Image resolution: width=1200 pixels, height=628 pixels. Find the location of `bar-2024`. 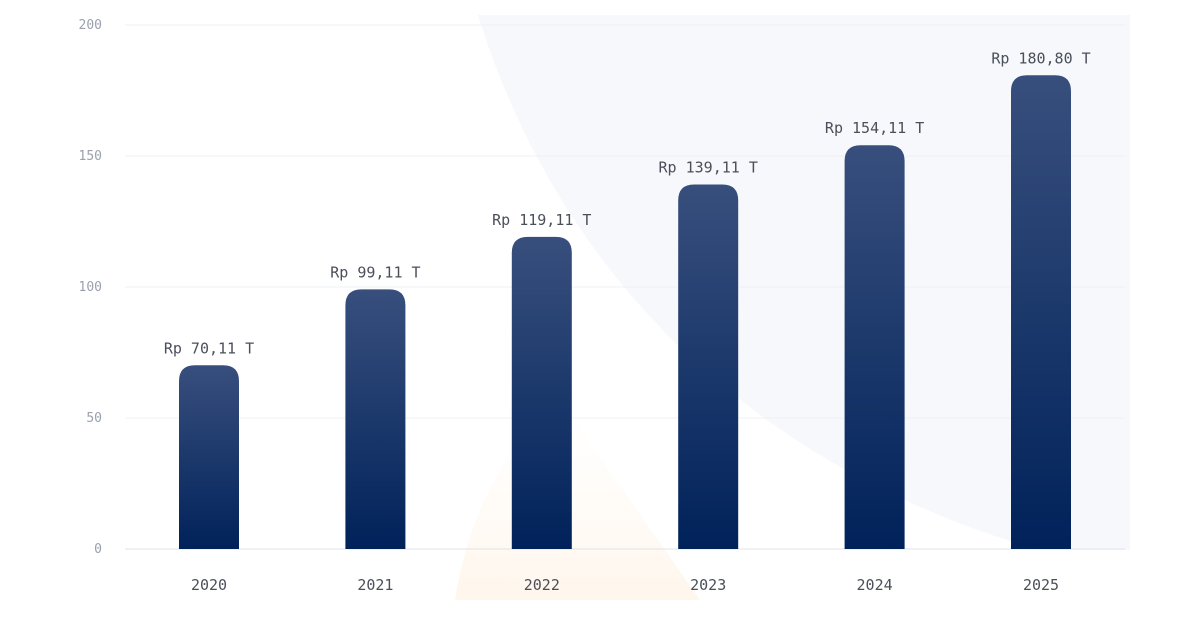

bar-2024 is located at coordinates (874, 347).